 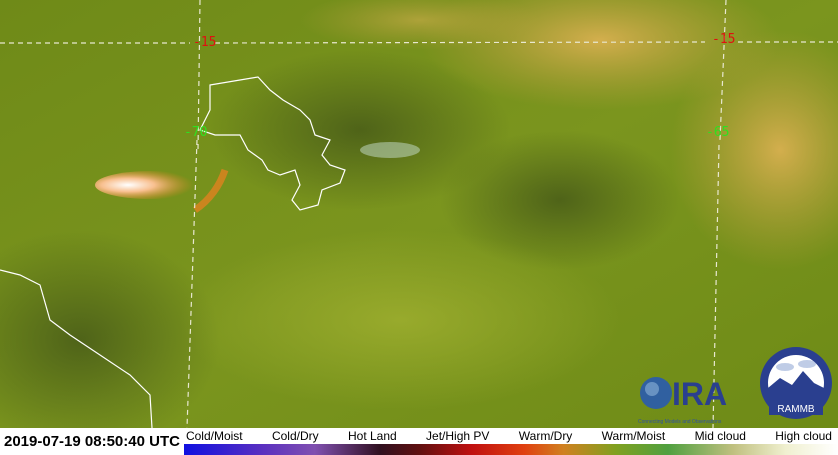 I want to click on lat-label-right: -15, so click(x=724, y=39).